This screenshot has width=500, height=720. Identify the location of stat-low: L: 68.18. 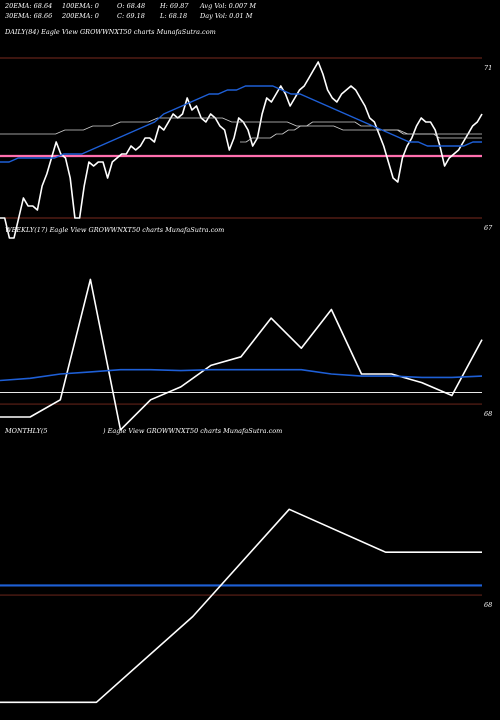
(174, 16).